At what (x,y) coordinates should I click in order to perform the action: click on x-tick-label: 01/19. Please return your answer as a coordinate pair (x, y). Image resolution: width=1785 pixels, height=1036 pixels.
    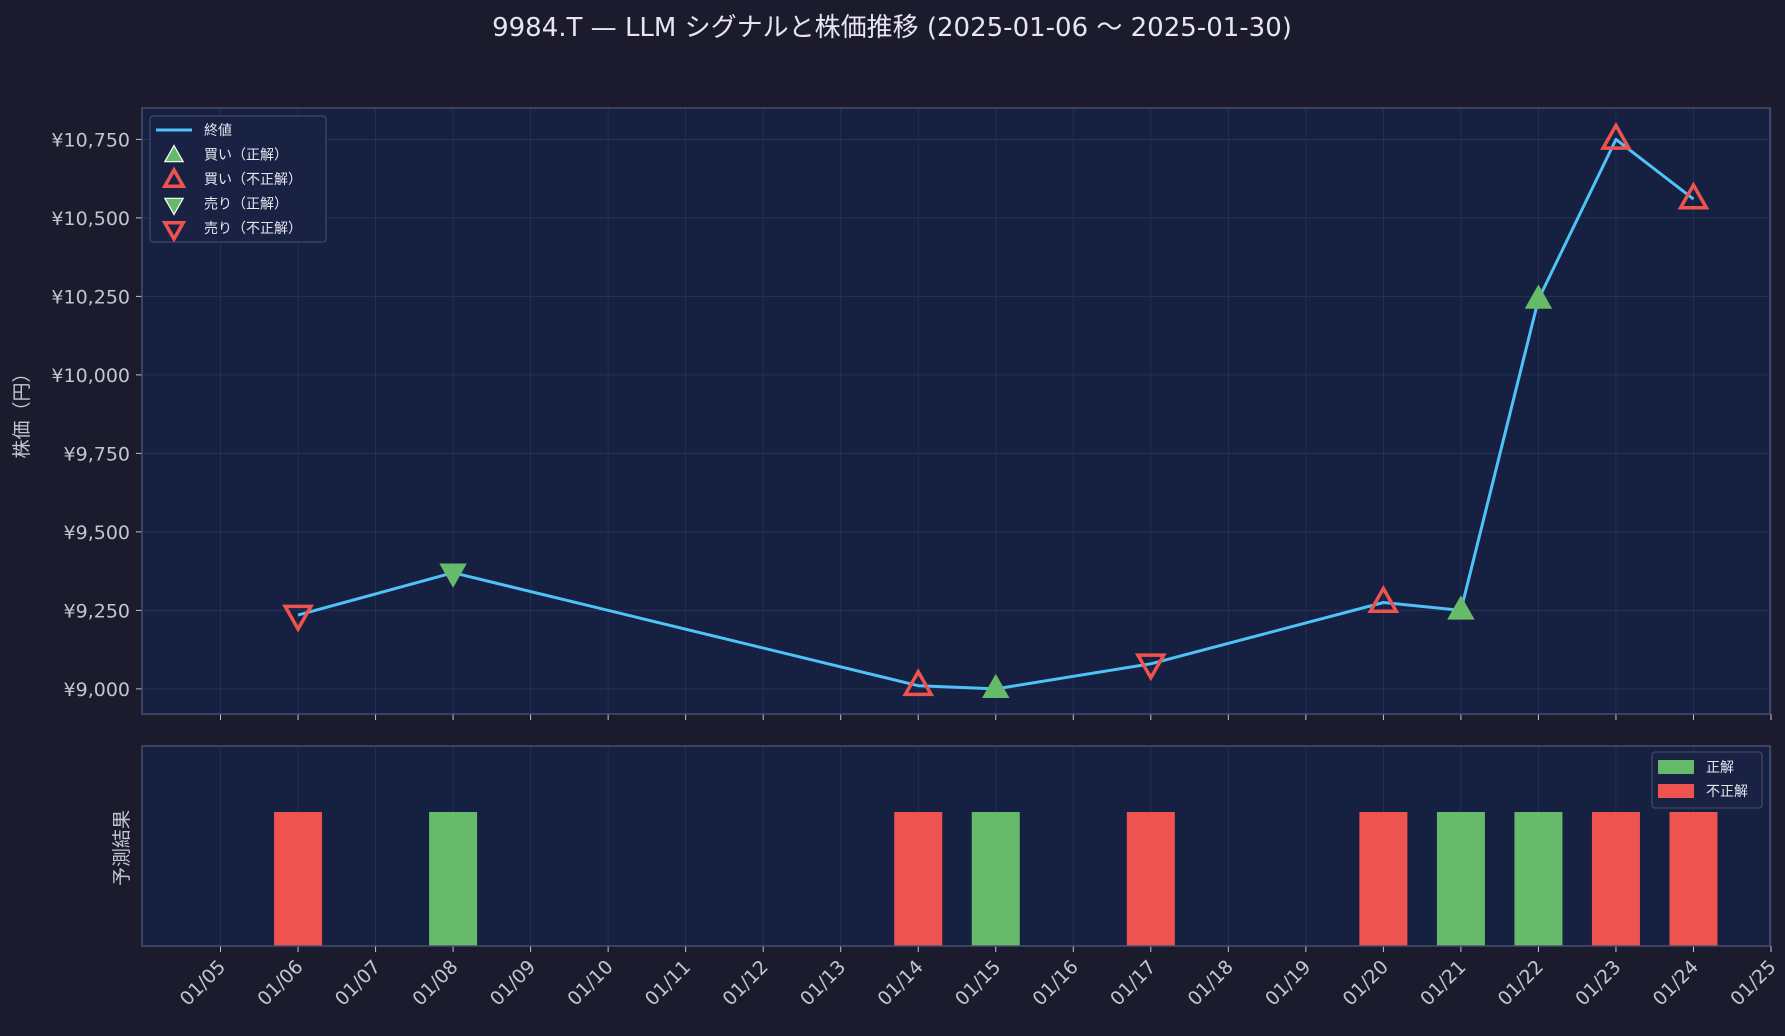
    Looking at the image, I should click on (1288, 983).